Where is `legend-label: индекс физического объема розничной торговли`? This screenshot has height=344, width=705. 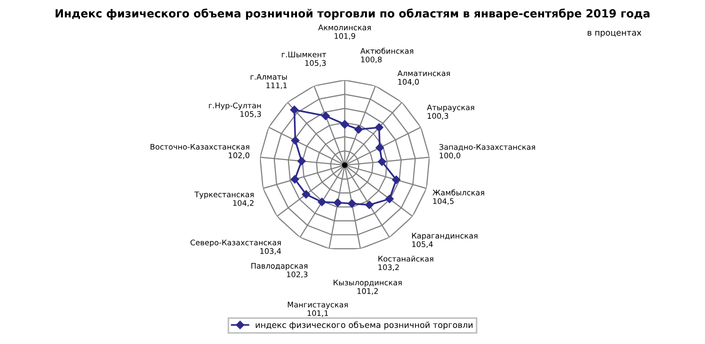
legend-label: индекс физического объема розничной торговли is located at coordinates (364, 325).